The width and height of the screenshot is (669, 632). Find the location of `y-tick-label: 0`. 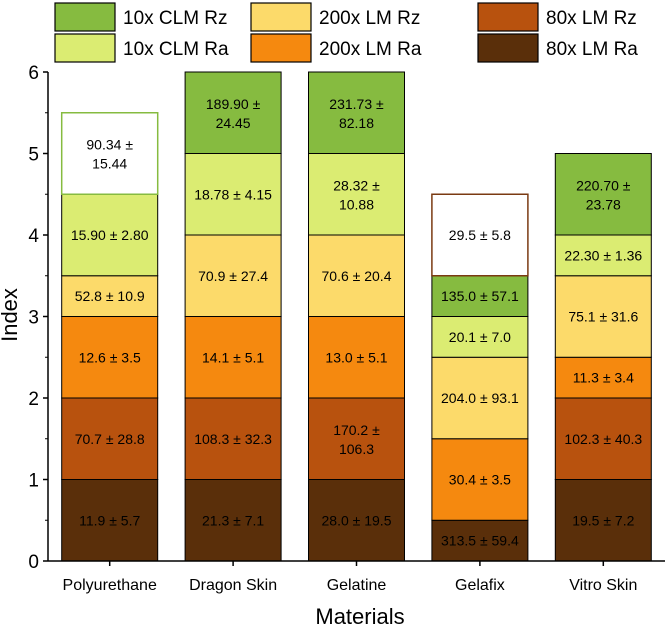

y-tick-label: 0 is located at coordinates (33, 562).